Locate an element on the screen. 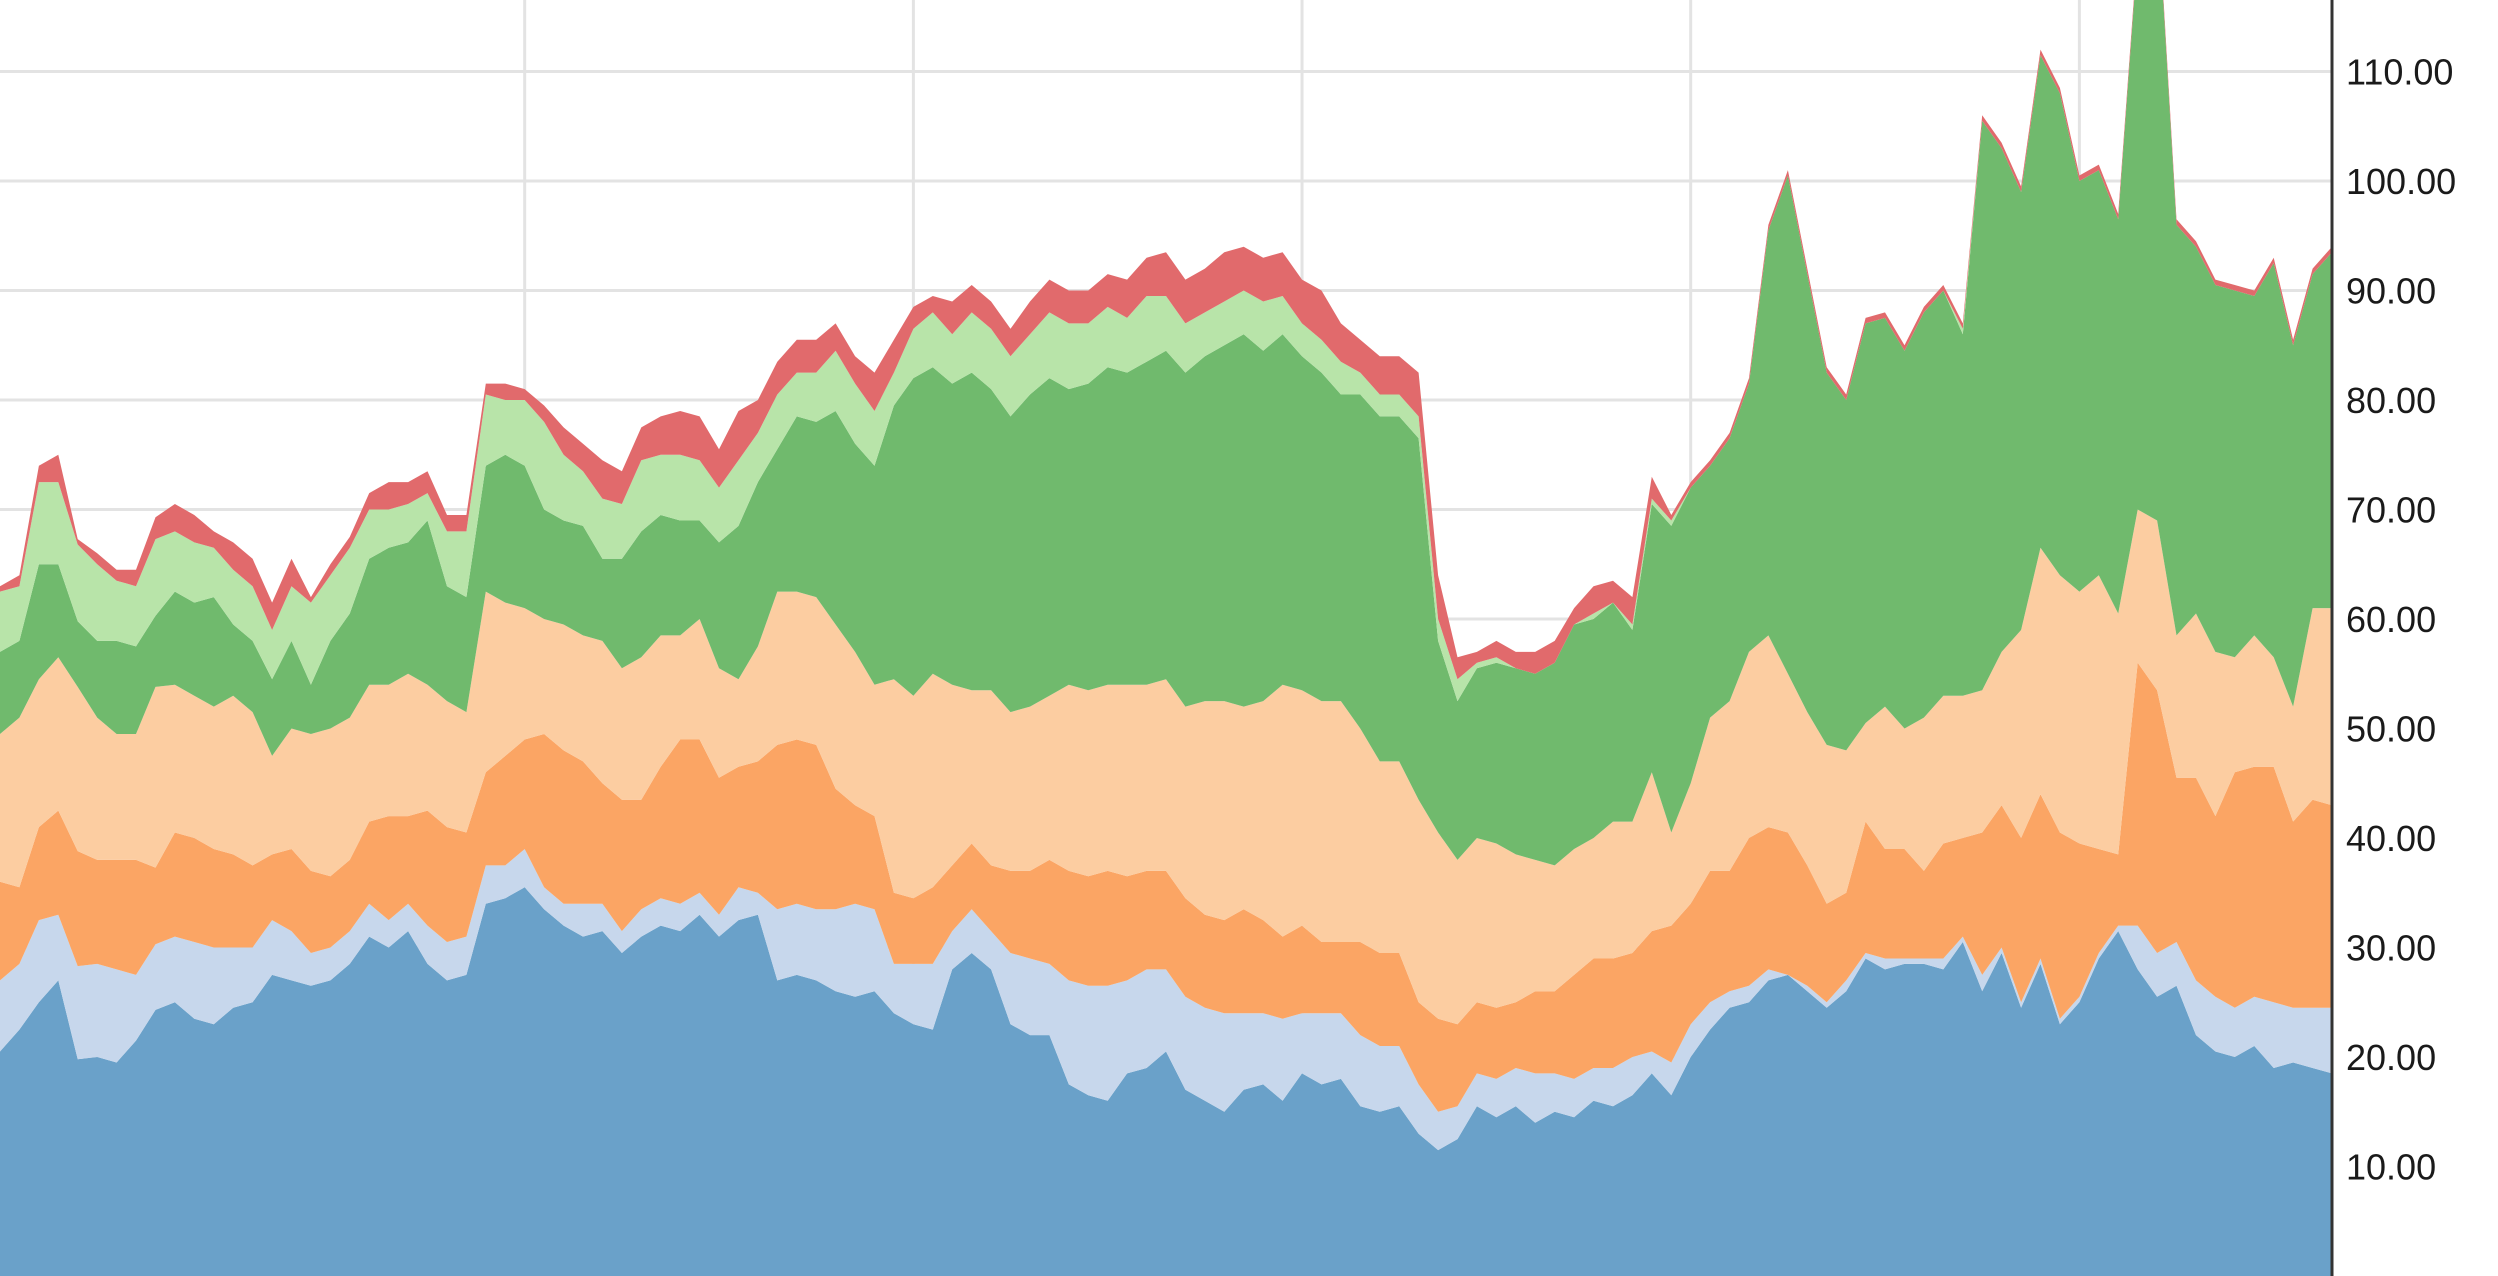  y-tick-label-5: 60.00 is located at coordinates (2391, 619).